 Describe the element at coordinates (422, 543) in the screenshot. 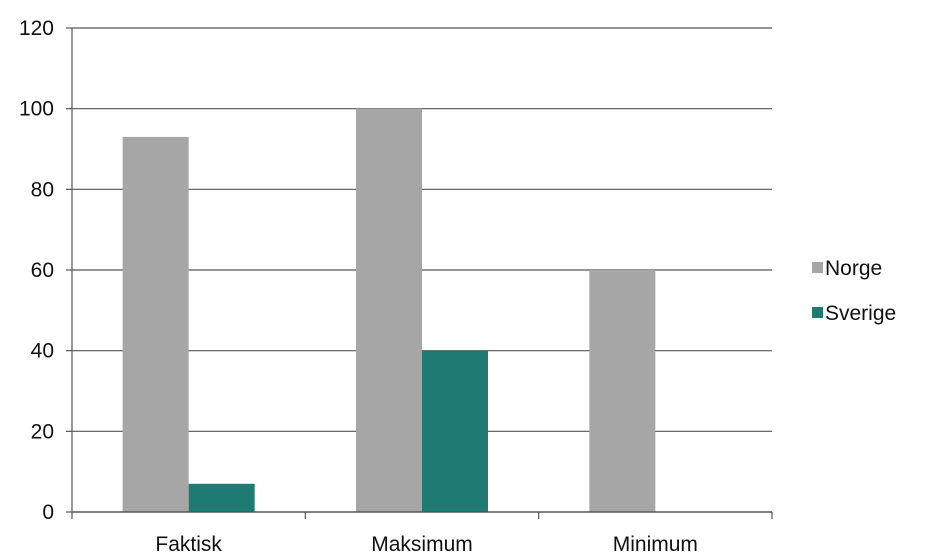

I see `x-tick-label-maksimum: Maksimum` at that location.